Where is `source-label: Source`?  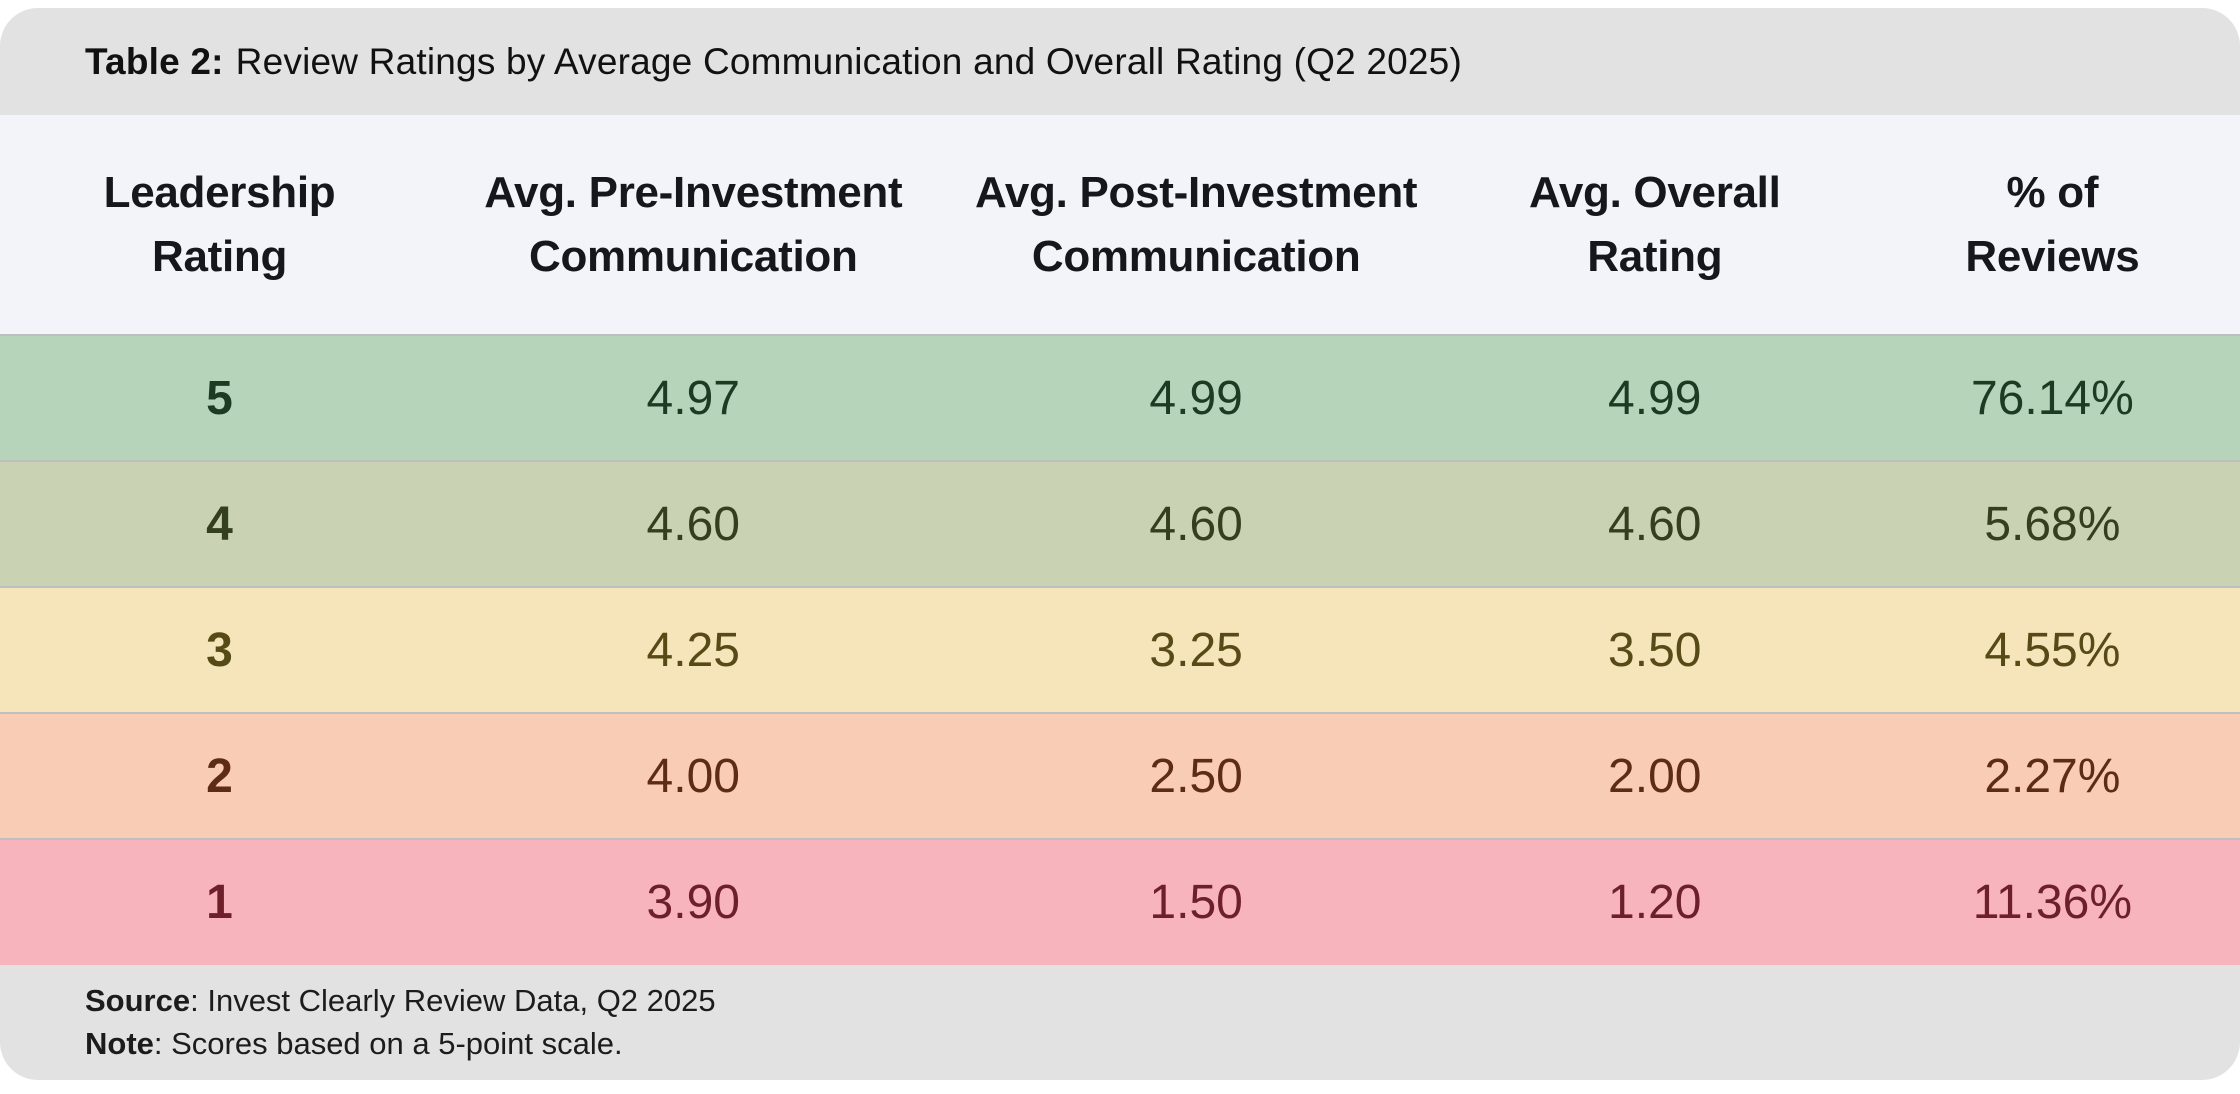 source-label: Source is located at coordinates (138, 1000).